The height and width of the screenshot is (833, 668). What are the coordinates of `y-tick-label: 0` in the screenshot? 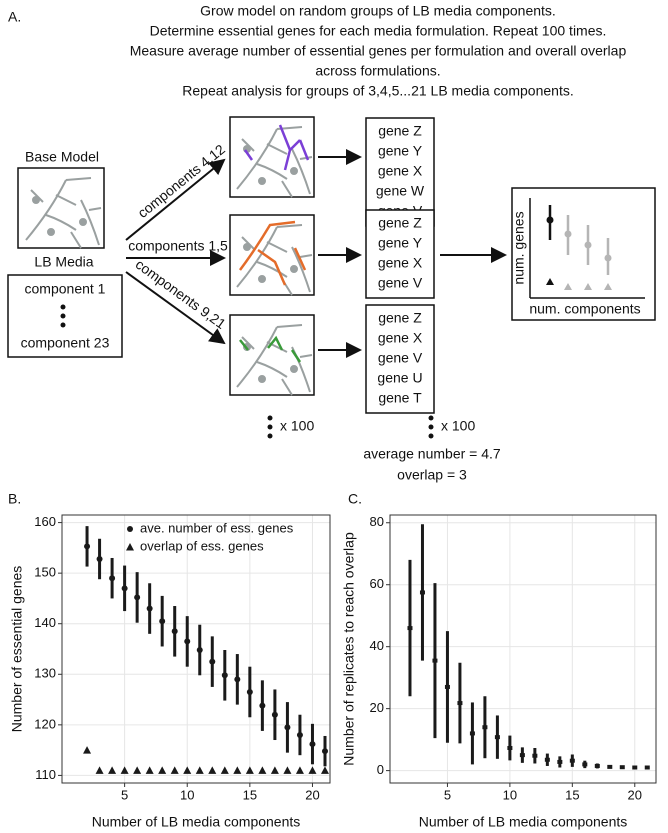 It's located at (380, 769).